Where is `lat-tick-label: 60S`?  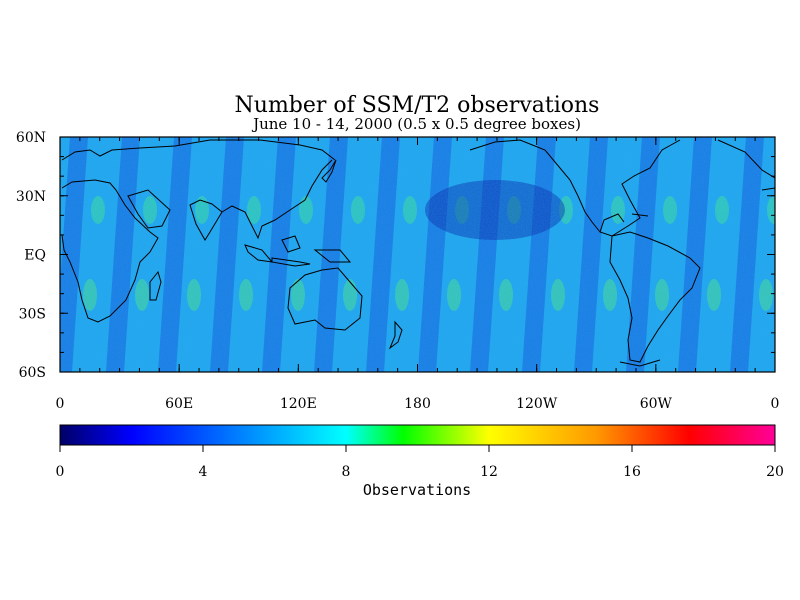 lat-tick-label: 60S is located at coordinates (32, 373).